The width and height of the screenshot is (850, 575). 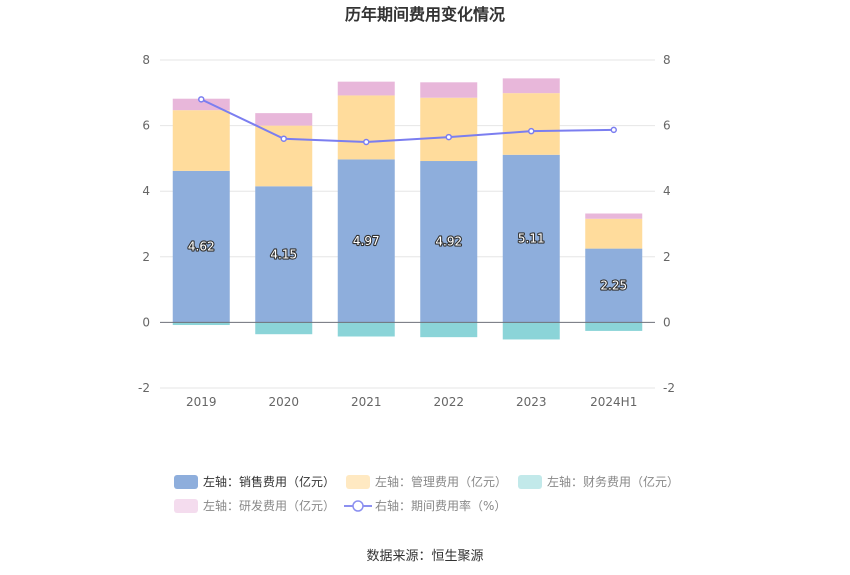 I want to click on right-axis: -2 0 2 4 6 8, so click(x=669, y=224).